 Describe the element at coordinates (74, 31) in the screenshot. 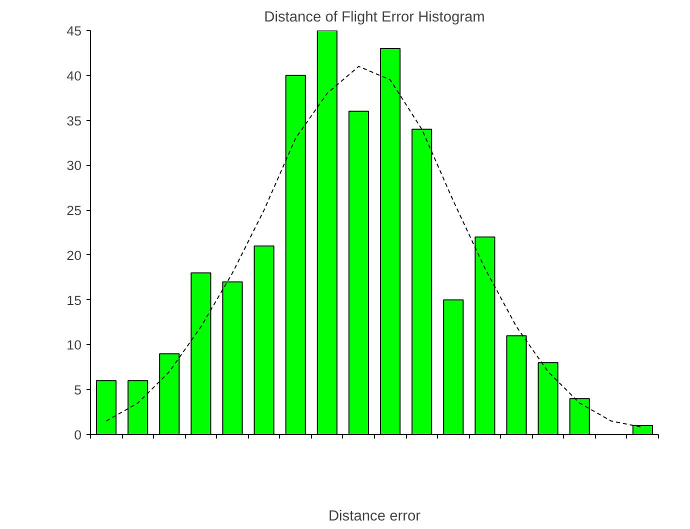

I see `y-tick-label: 45` at that location.